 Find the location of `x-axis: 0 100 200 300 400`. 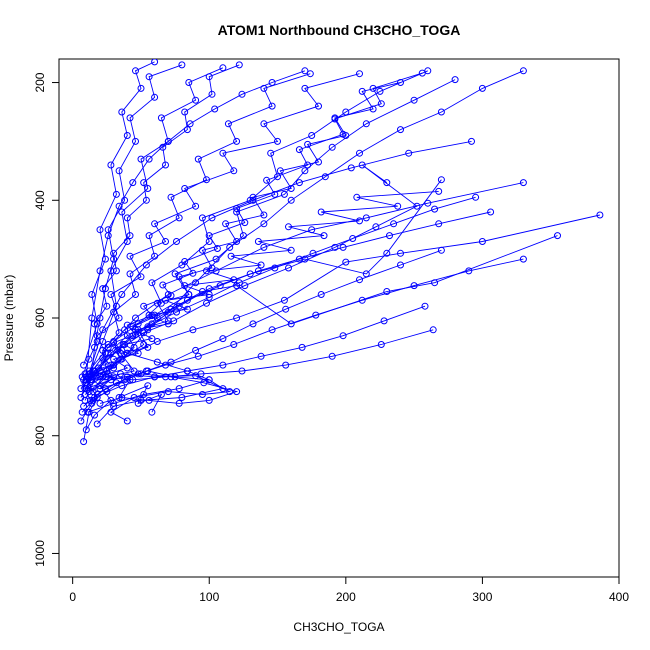

x-axis: 0 100 200 300 400 is located at coordinates (349, 590).